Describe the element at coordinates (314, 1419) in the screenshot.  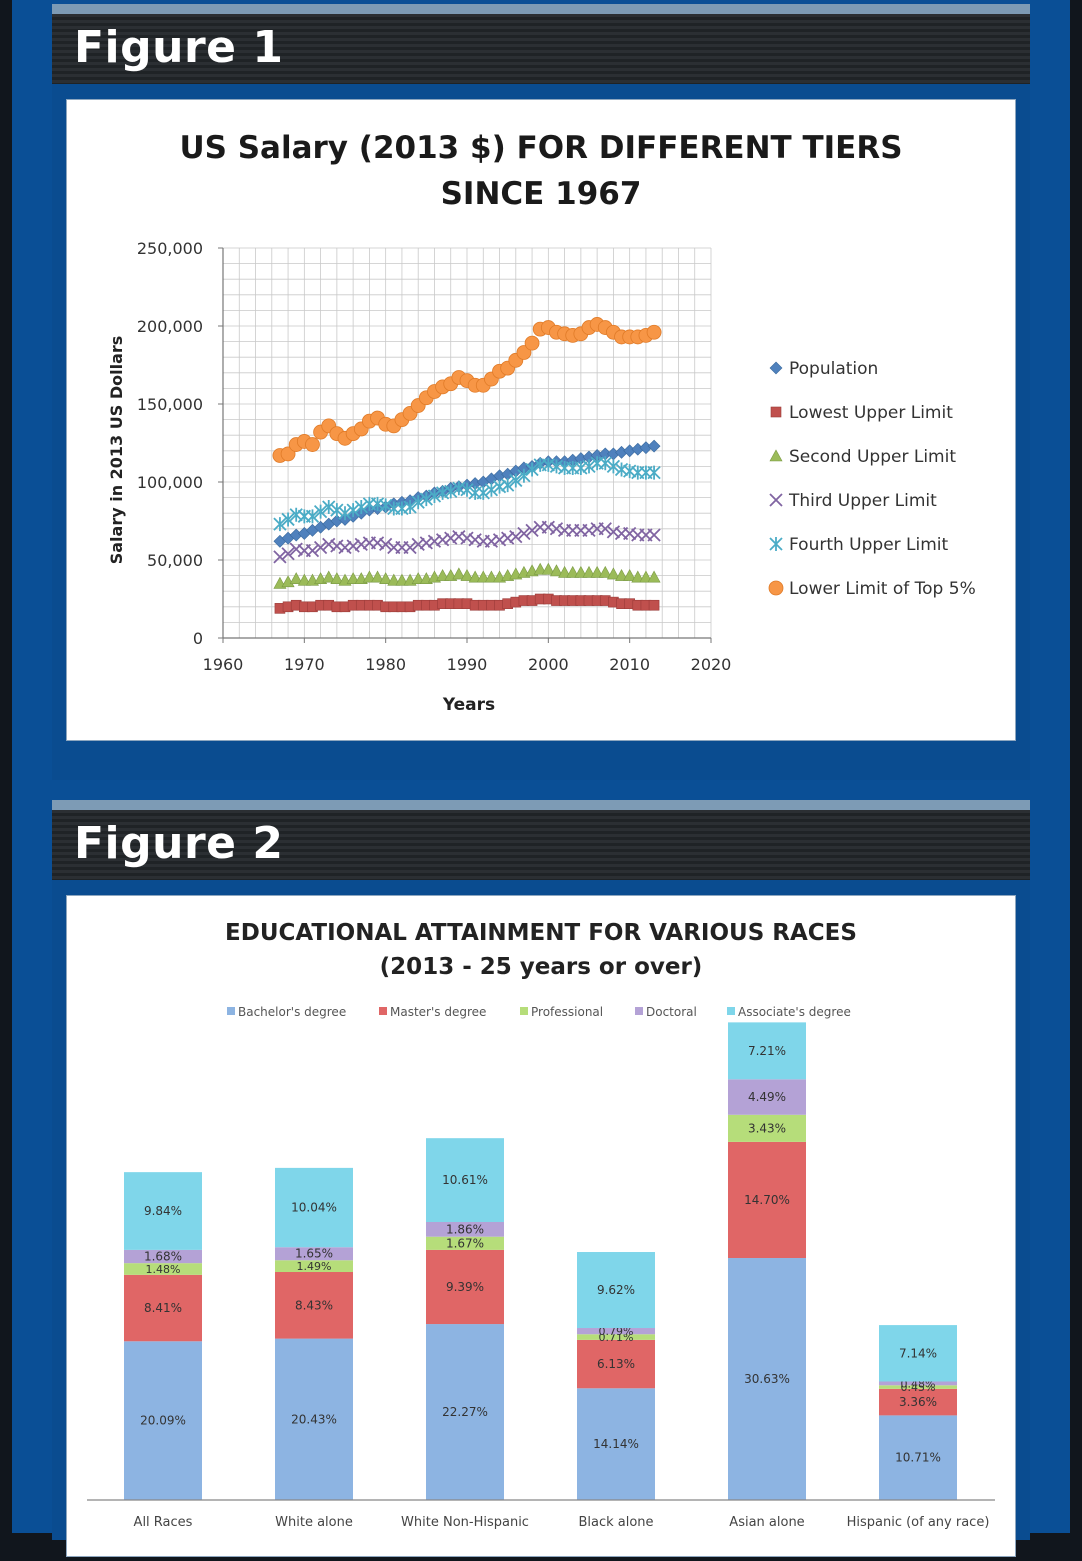
I see `data-label: 20.43%` at that location.